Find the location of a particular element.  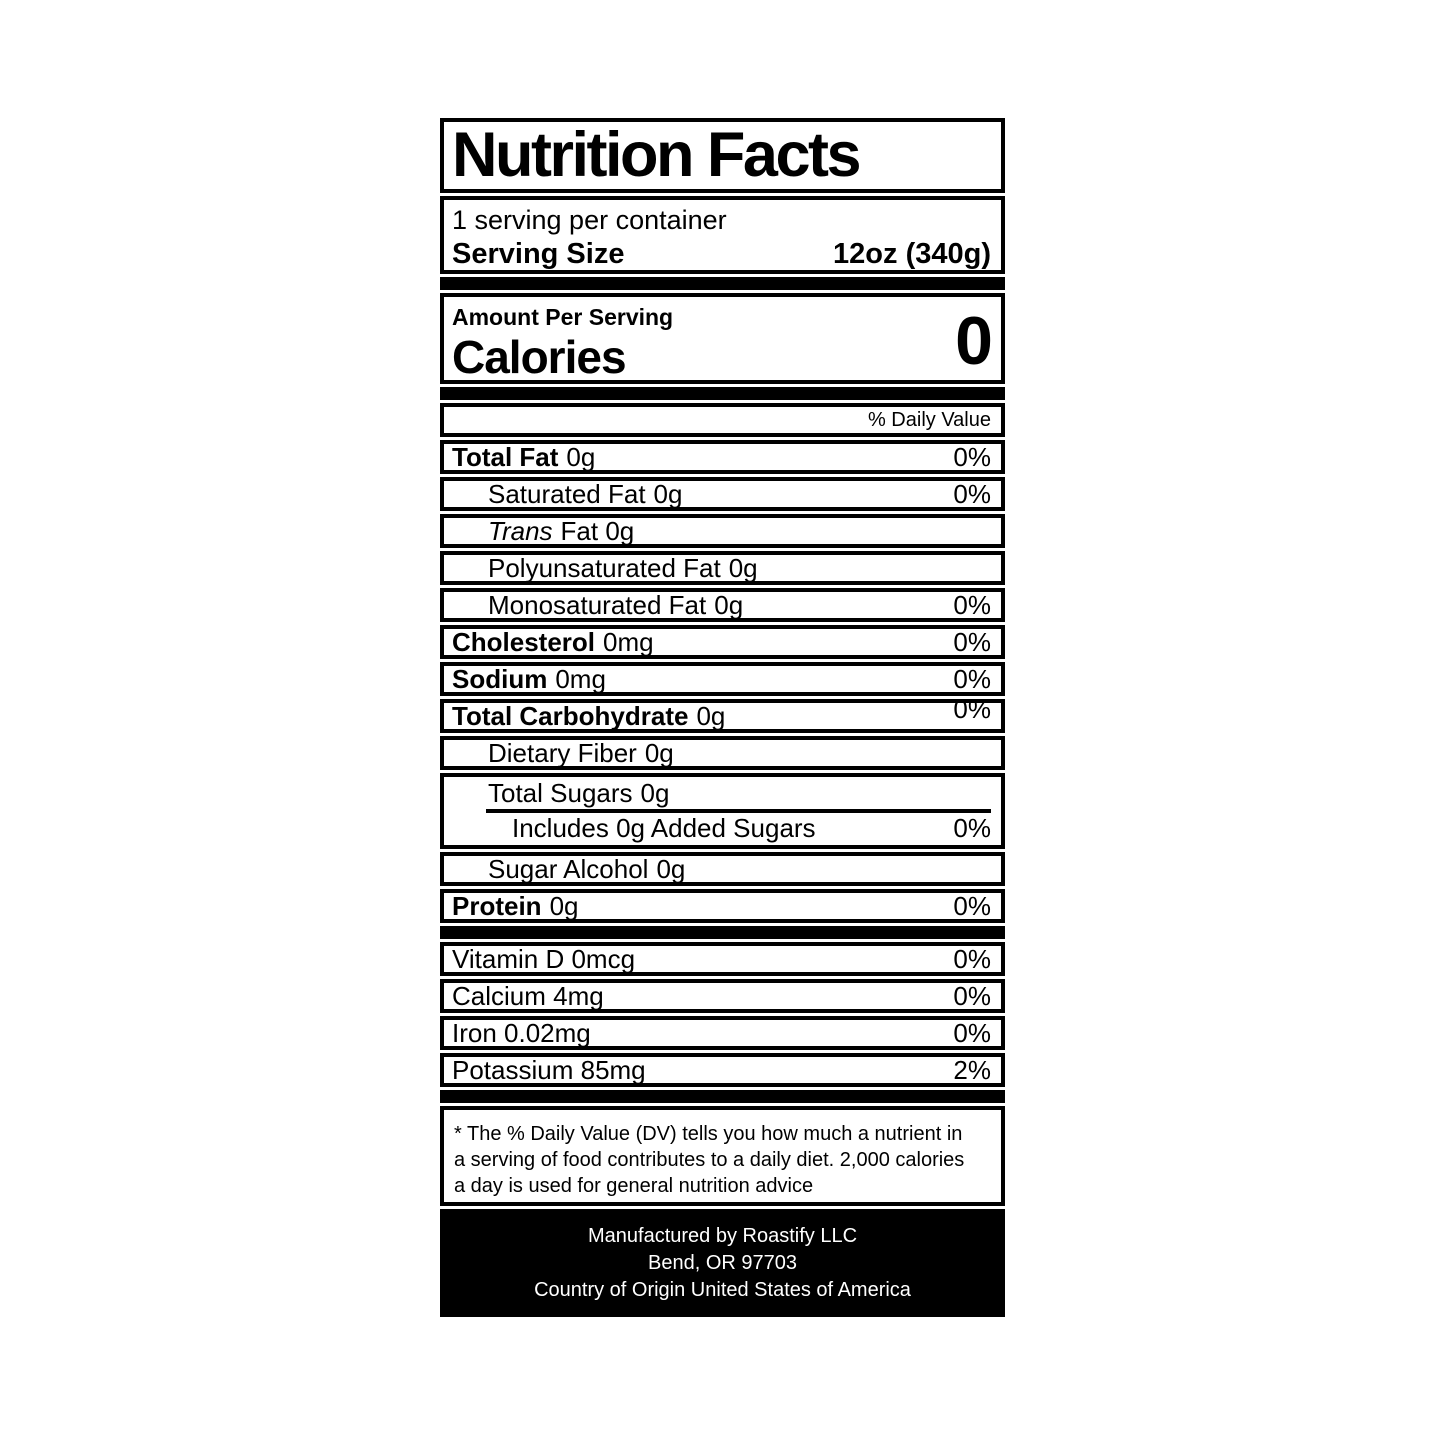

vitamin-row-iron: Iron 0.02mg 0% is located at coordinates (722, 1033).